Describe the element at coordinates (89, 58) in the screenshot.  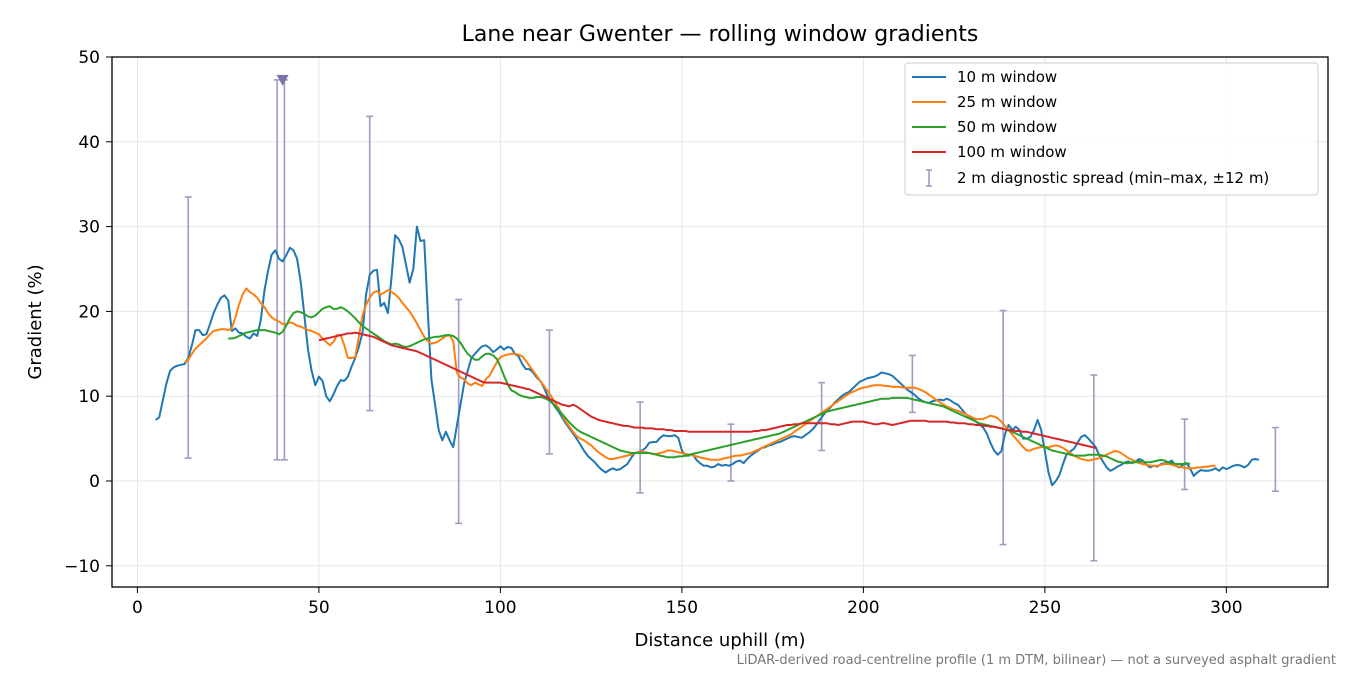
I see `y-tick-label: 50` at that location.